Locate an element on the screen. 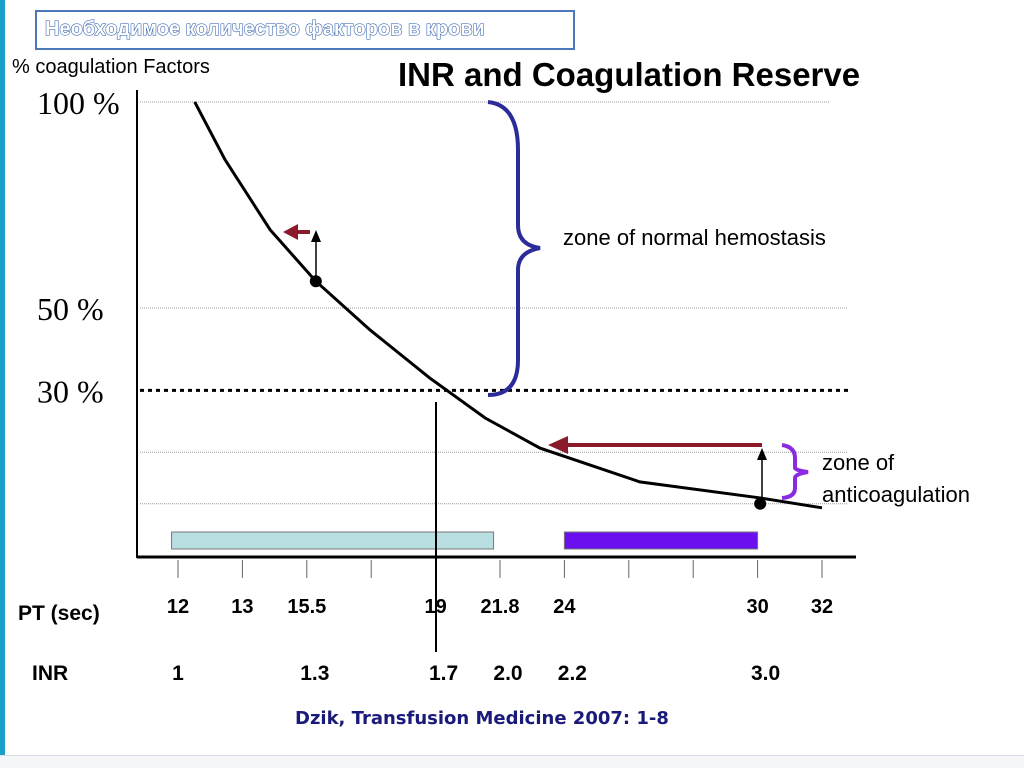  inr-tick-label: 2.2 is located at coordinates (572, 673).